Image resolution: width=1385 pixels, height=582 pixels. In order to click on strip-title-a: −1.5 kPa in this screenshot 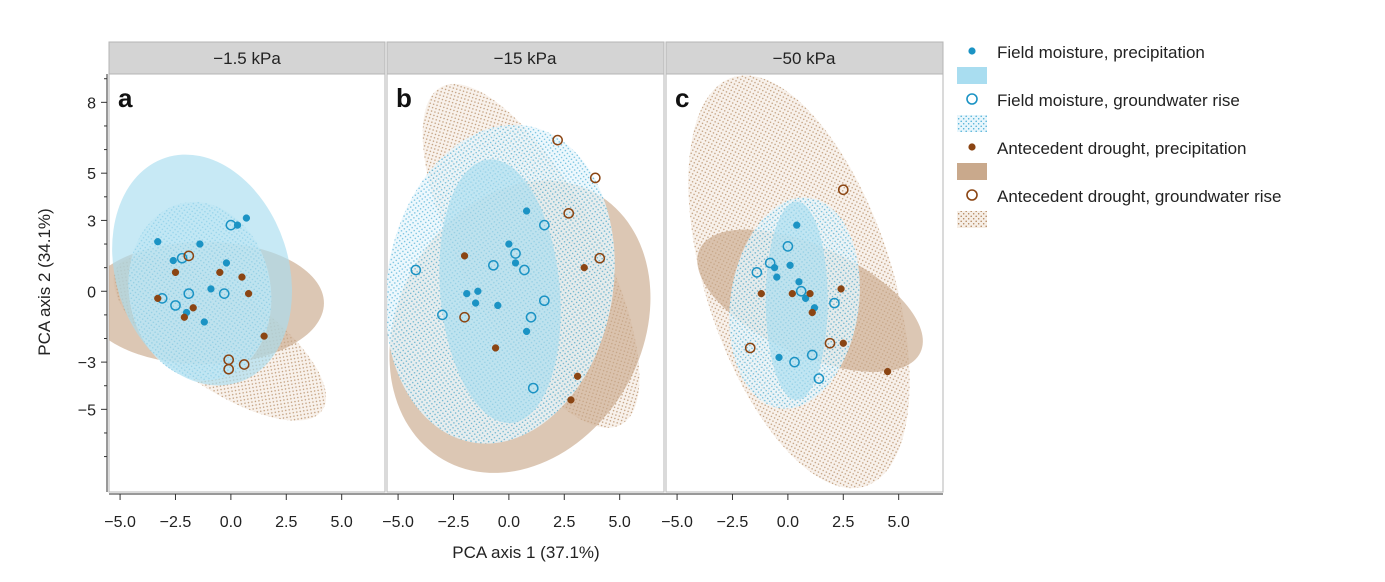, I will do `click(247, 58)`.